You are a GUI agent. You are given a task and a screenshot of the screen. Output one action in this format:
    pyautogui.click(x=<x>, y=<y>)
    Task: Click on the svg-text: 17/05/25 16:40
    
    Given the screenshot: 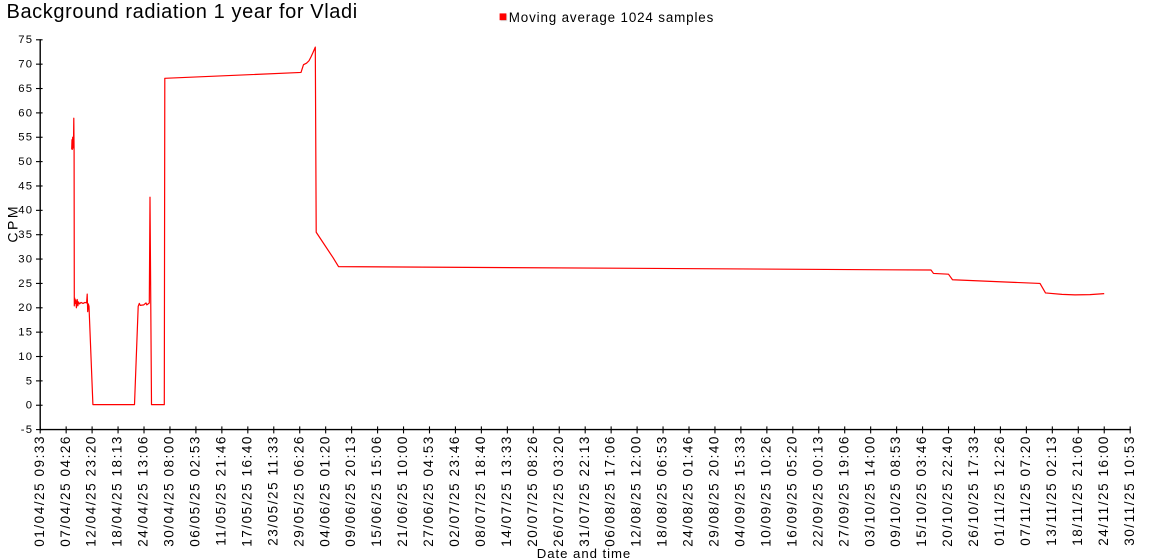 What is the action you would take?
    pyautogui.click(x=246, y=491)
    